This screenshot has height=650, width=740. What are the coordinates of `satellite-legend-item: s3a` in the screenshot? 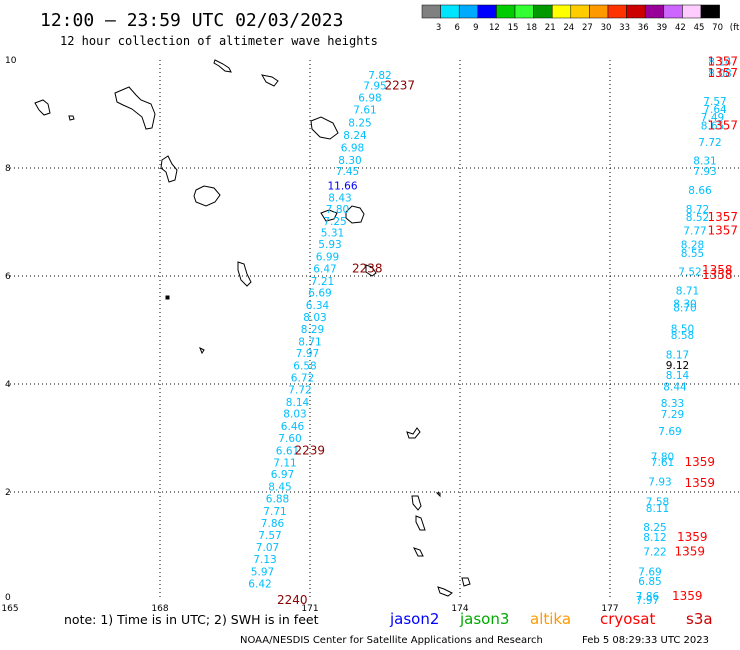 It's located at (699, 619).